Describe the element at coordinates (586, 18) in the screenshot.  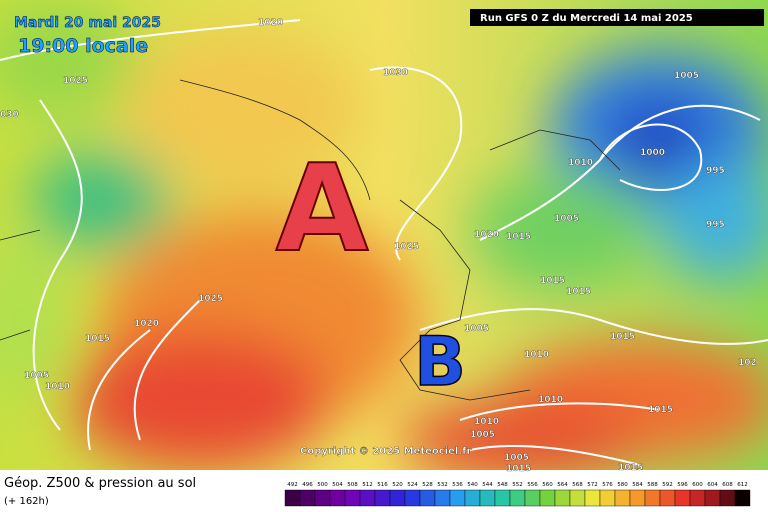
I see `run-info: Run GFS 0 Z du Mercredi 14 mai 2025` at that location.